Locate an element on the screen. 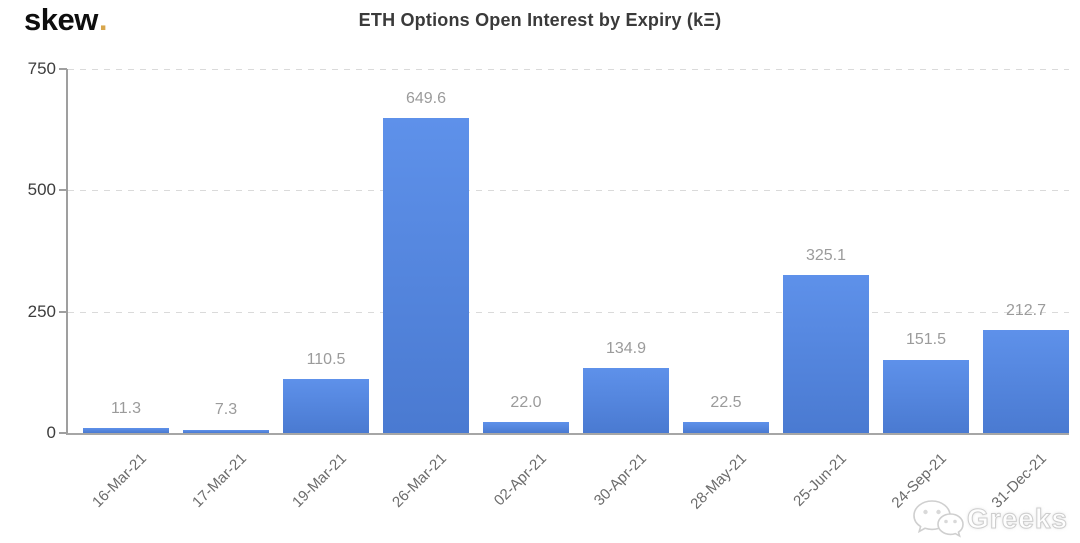  y-tick-label-500: 500 is located at coordinates (41, 190).